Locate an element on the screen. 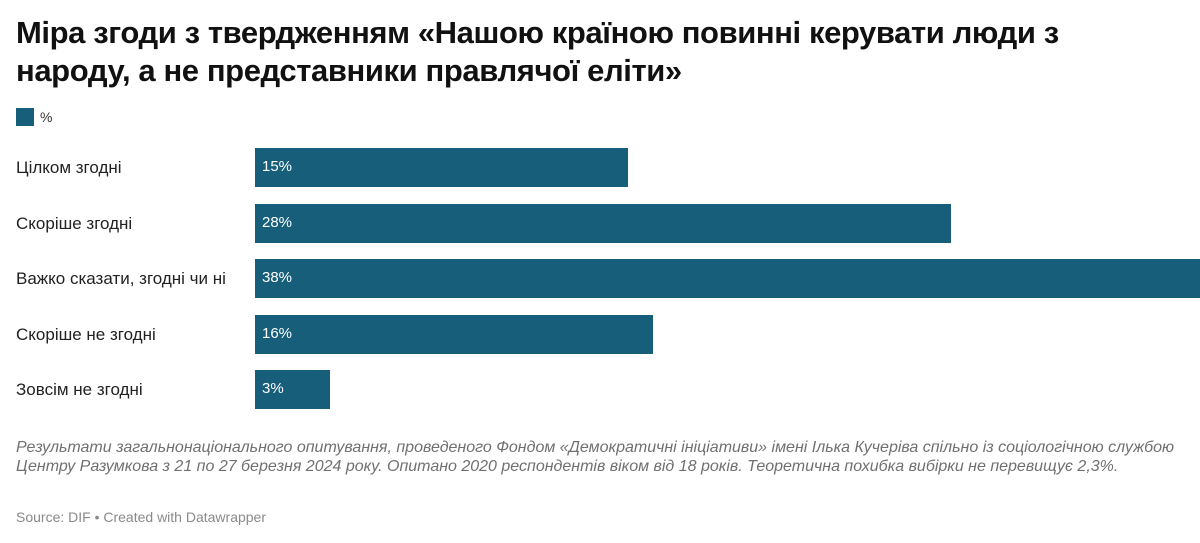 The width and height of the screenshot is (1200, 543). category-label: Зовсім не згодні is located at coordinates (79, 390).